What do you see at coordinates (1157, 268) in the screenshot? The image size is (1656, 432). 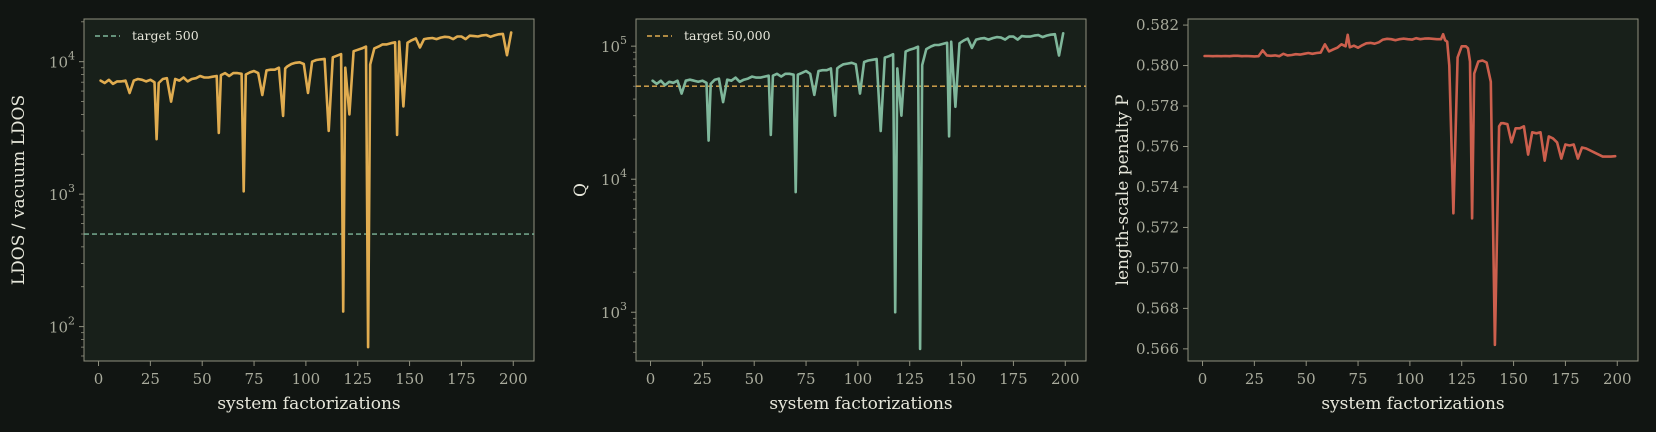 I see `y-tick-label: 0.570` at bounding box center [1157, 268].